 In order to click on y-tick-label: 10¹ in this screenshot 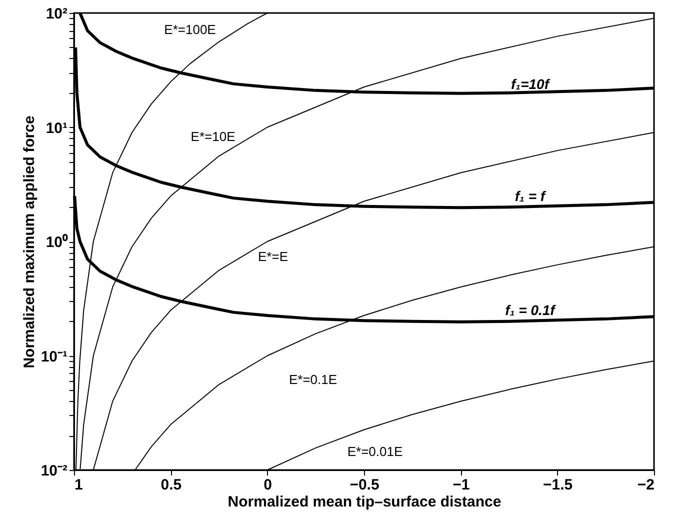, I will do `click(57, 128)`.